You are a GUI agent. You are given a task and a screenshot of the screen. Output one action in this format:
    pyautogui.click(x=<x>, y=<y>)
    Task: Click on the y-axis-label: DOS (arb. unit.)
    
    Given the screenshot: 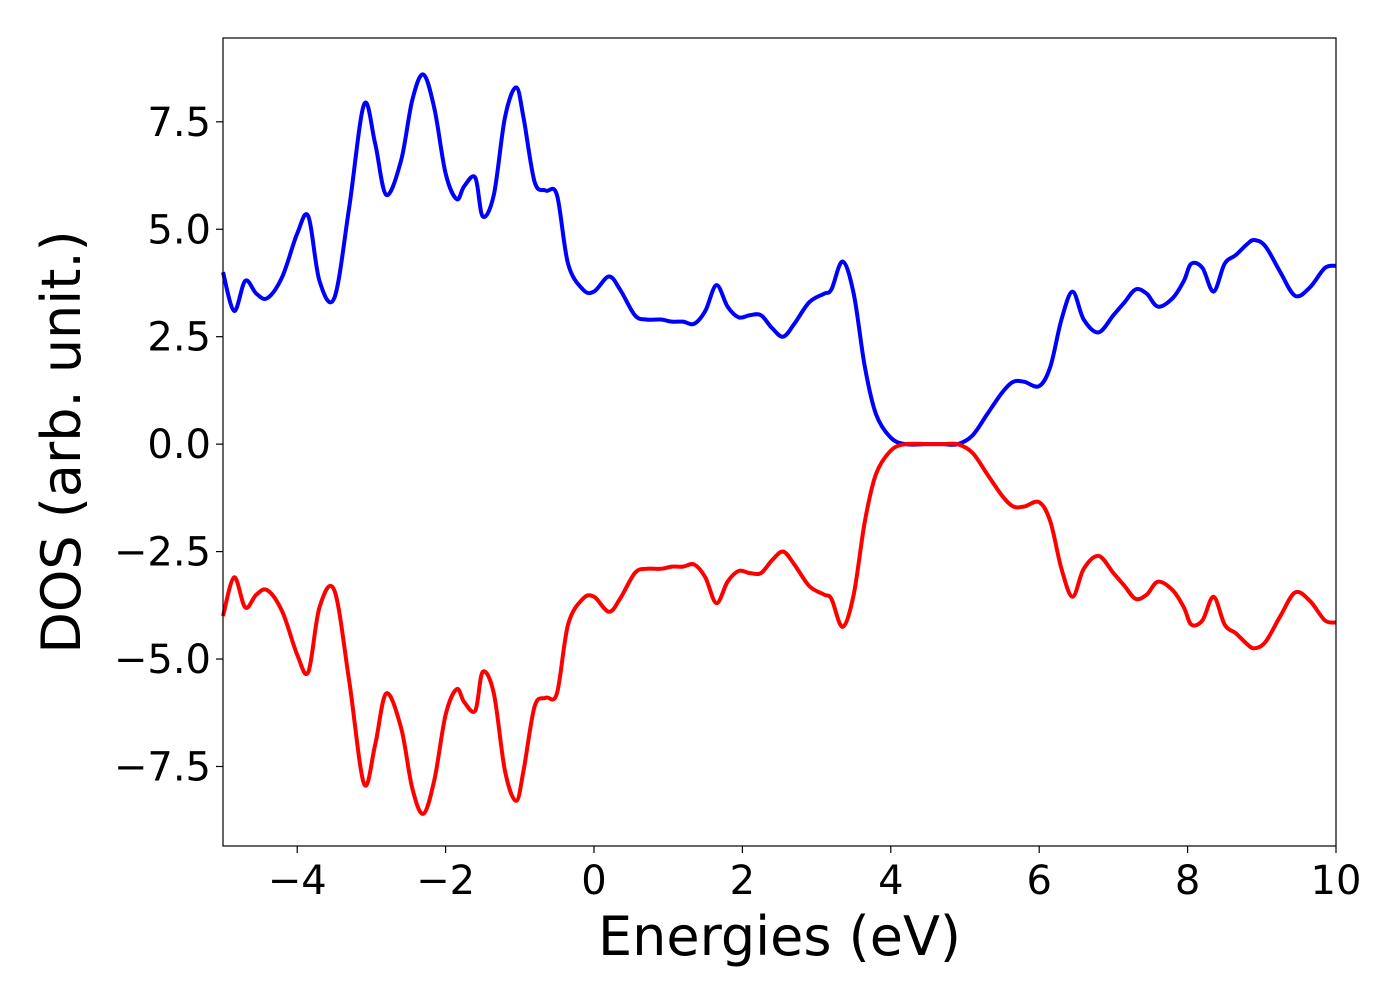 What is the action you would take?
    pyautogui.click(x=61, y=441)
    